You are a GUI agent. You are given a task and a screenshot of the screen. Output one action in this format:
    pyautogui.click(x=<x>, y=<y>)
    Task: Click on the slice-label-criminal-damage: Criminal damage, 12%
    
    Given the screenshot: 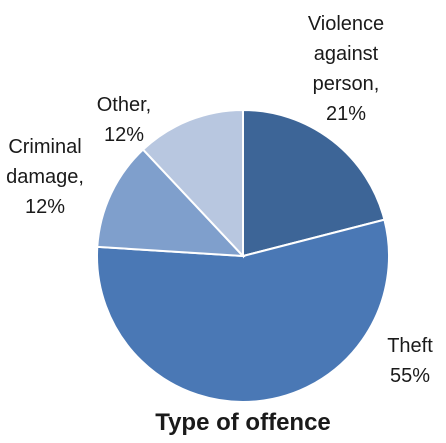 What is the action you would take?
    pyautogui.click(x=45, y=177)
    